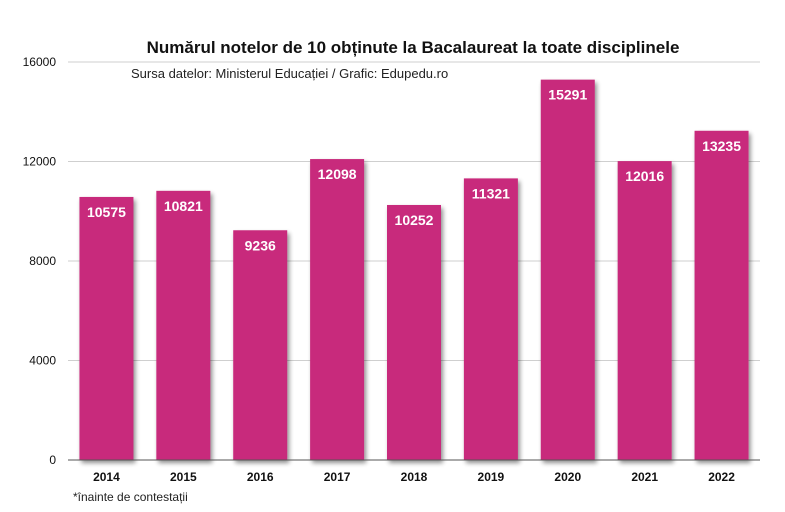  Describe the element at coordinates (414, 332) in the screenshot. I see `bar-2018` at that location.